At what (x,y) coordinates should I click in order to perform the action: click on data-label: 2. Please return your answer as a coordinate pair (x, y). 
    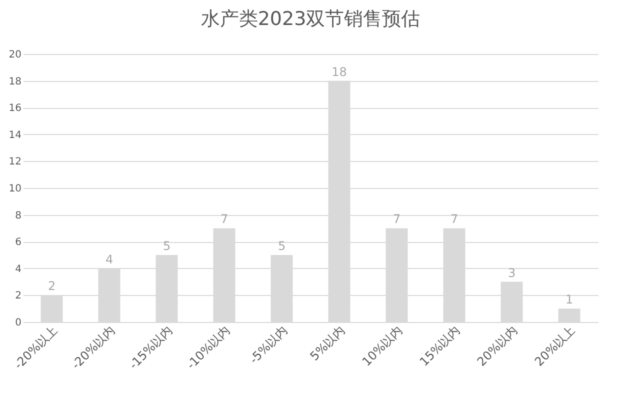
    Looking at the image, I should click on (52, 286).